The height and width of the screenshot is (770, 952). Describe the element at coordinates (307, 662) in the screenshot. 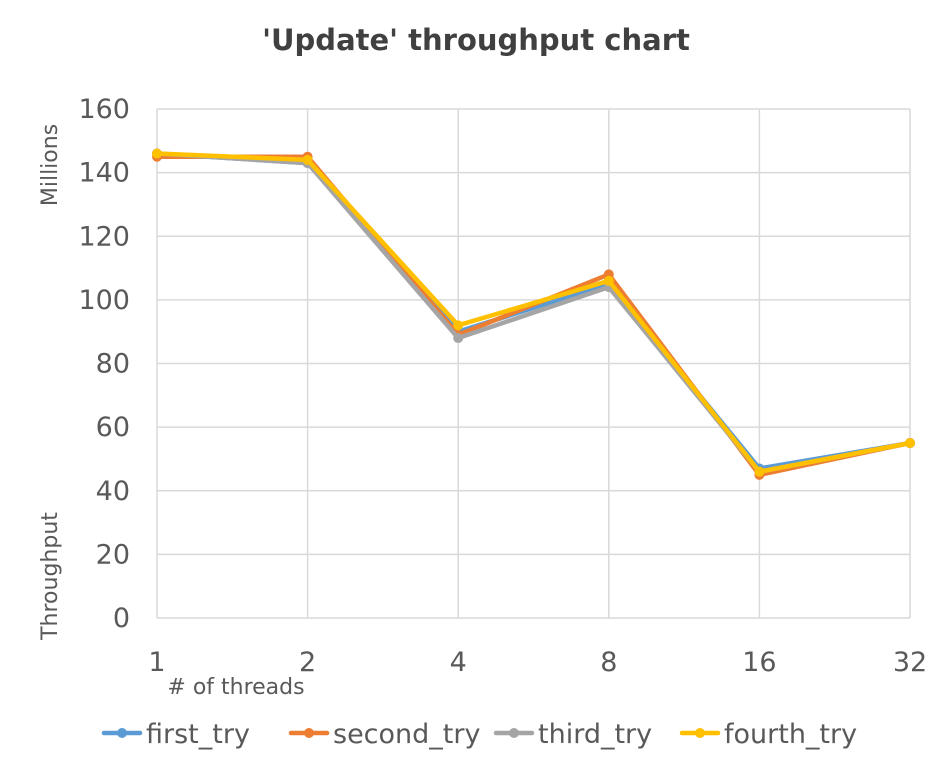

I see `x-tick-label: 2` at that location.